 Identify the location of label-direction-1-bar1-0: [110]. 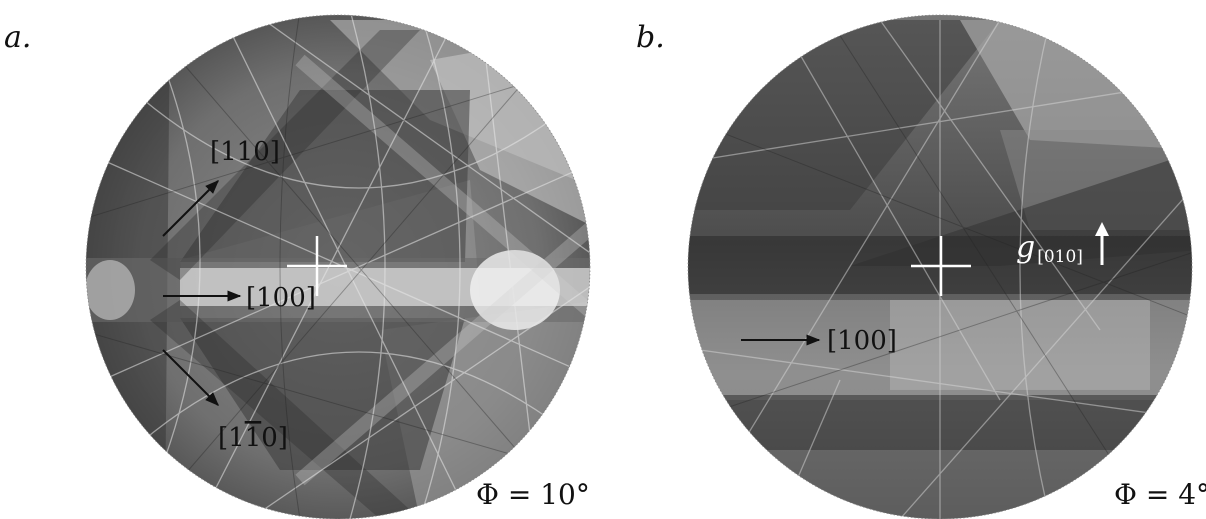
(253, 438).